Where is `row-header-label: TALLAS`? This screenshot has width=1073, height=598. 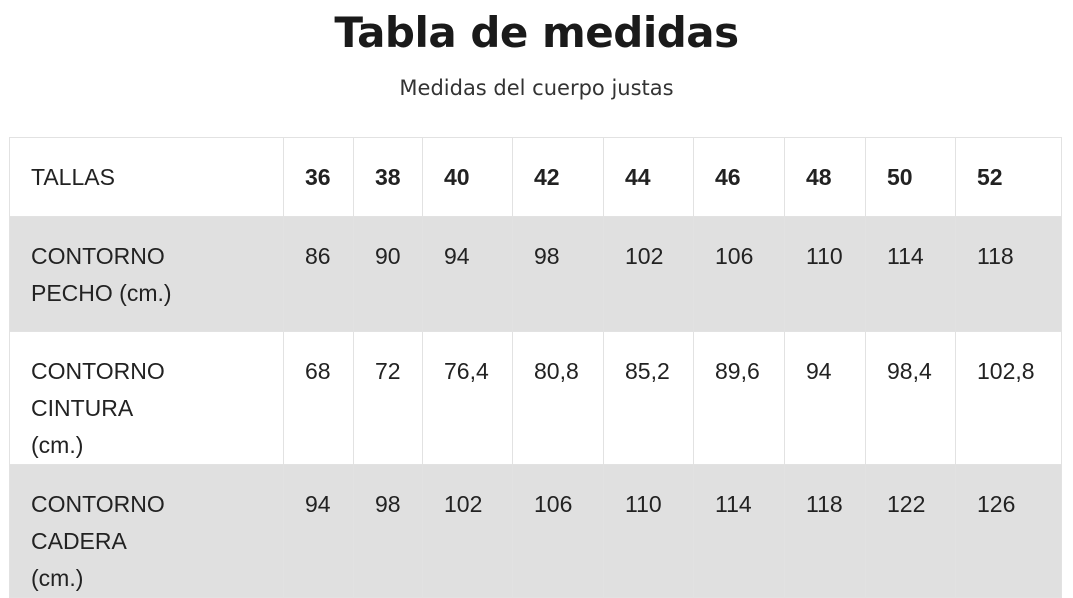
row-header-label: TALLAS is located at coordinates (146, 177).